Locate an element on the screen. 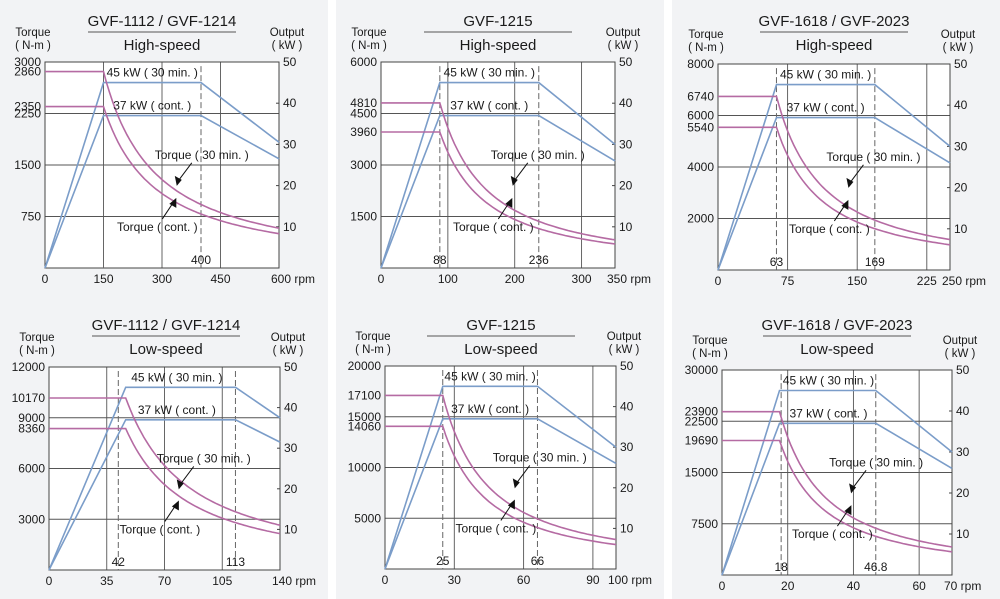  y-left-tick-label: 2860 is located at coordinates (27, 72).